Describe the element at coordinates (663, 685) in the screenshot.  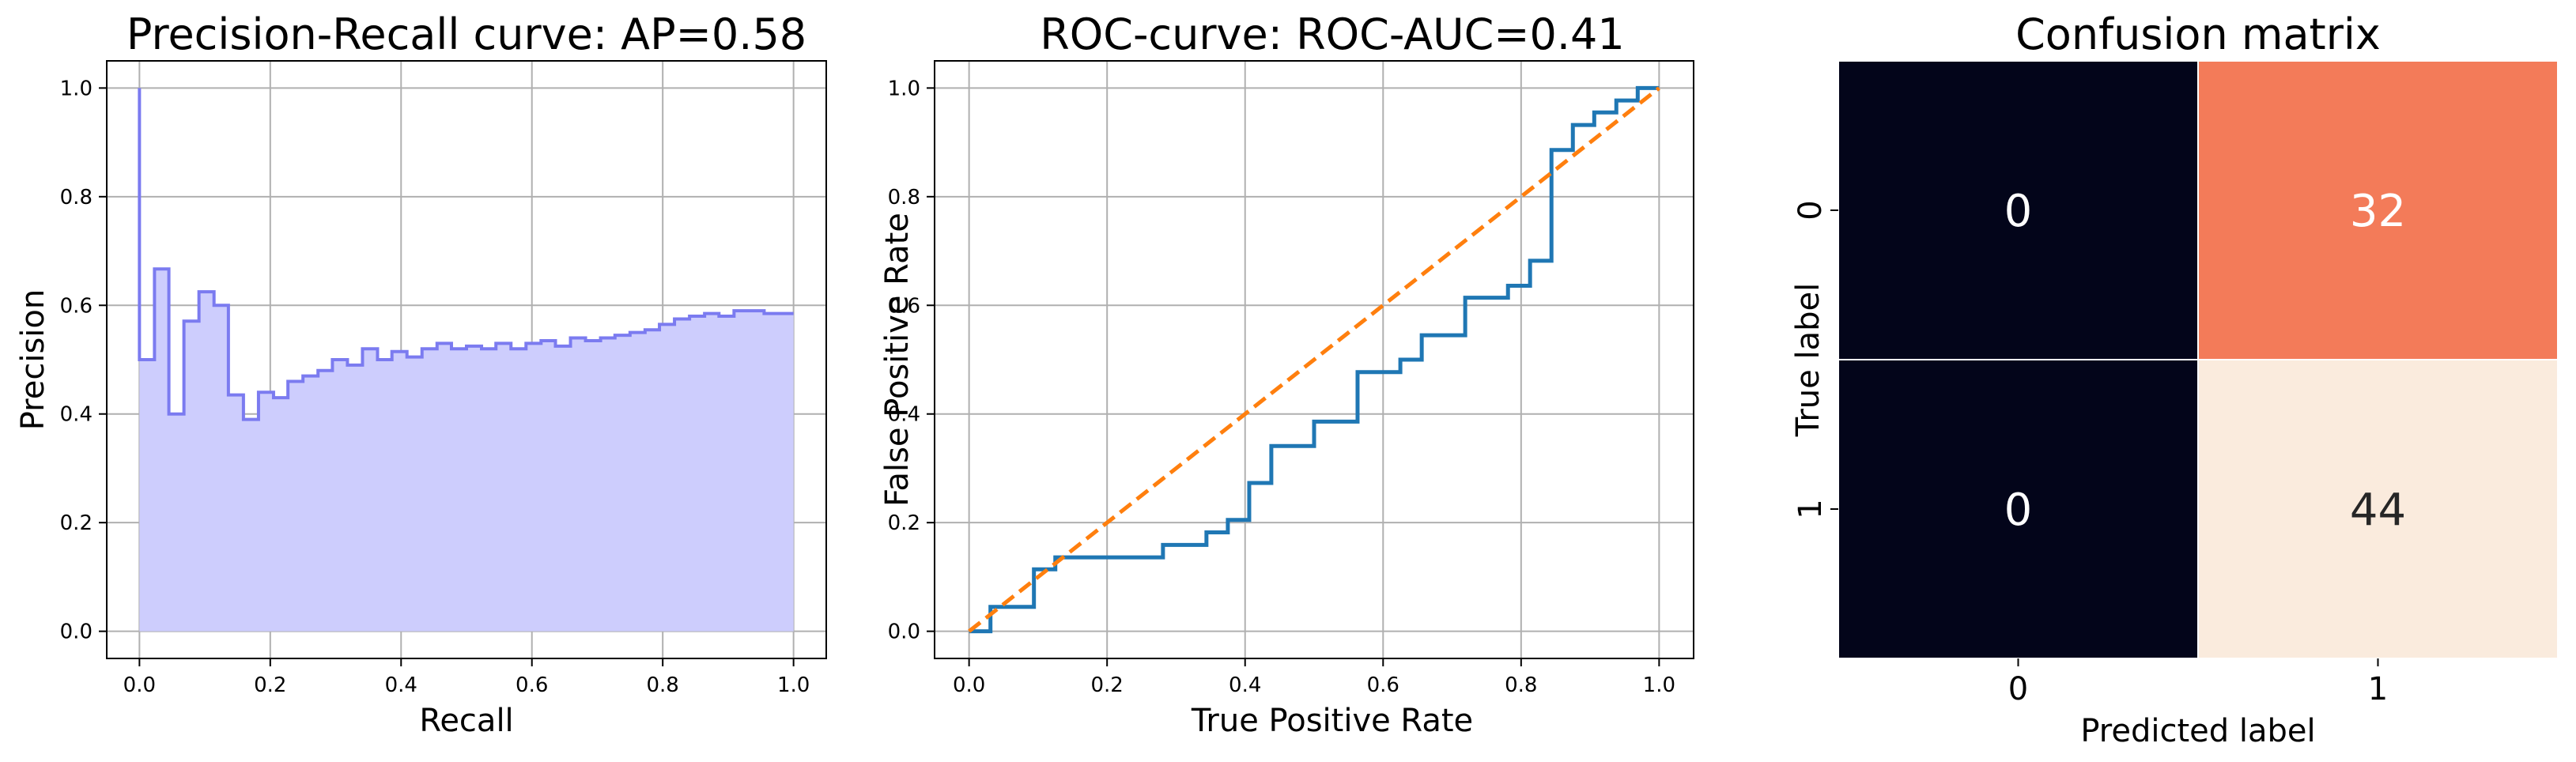
I see `pr-xtick-label-4: 0.8` at that location.